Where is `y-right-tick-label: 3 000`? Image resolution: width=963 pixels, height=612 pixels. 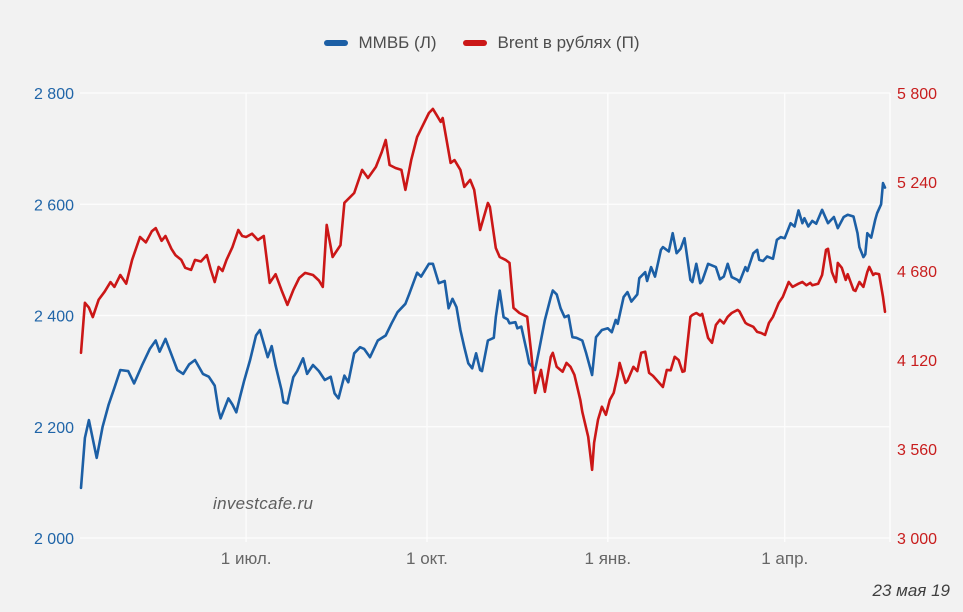 y-right-tick-label: 3 000 is located at coordinates (917, 539).